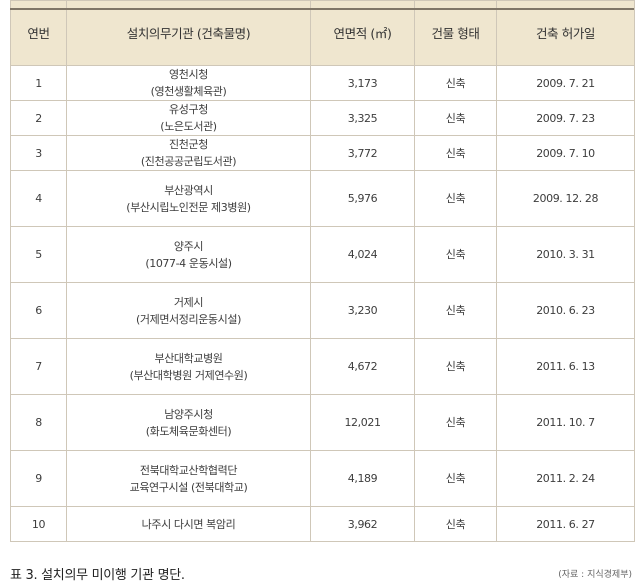 This screenshot has height=586, width=637. What do you see at coordinates (443, 33) in the screenshot?
I see `header-type-line1: 건물` at bounding box center [443, 33].